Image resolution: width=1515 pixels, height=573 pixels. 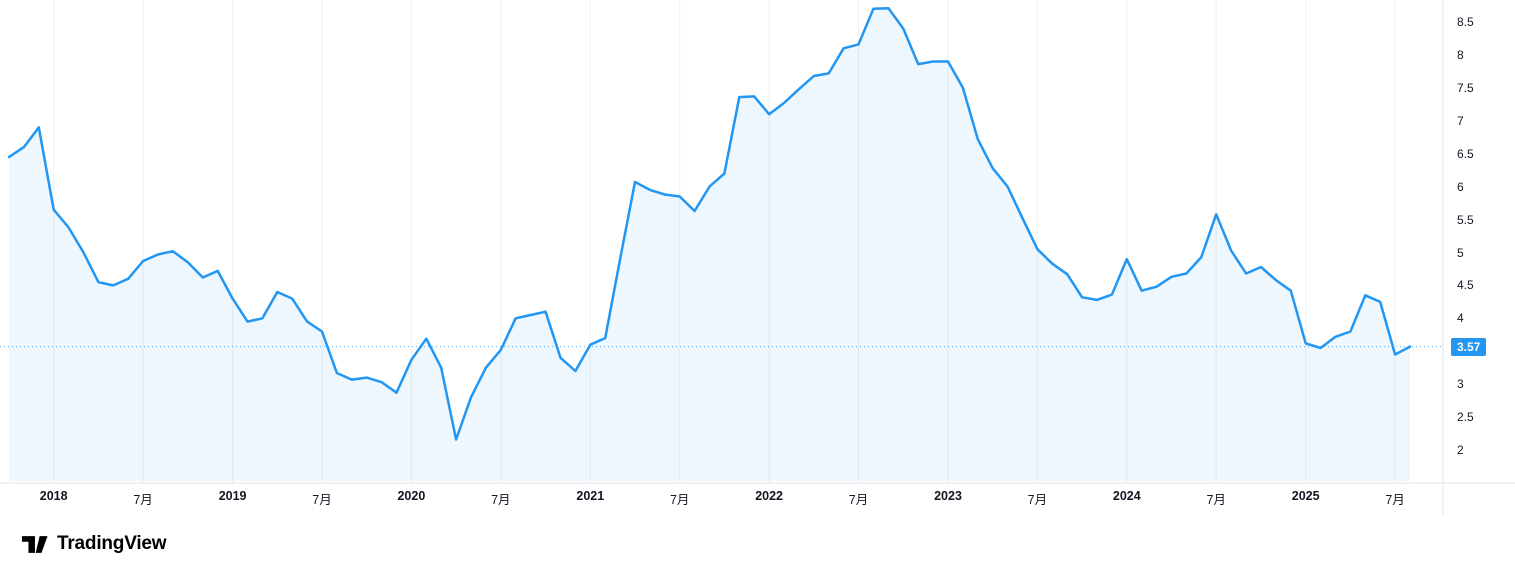 I want to click on last-price-badge: 3.57, so click(x=1469, y=346).